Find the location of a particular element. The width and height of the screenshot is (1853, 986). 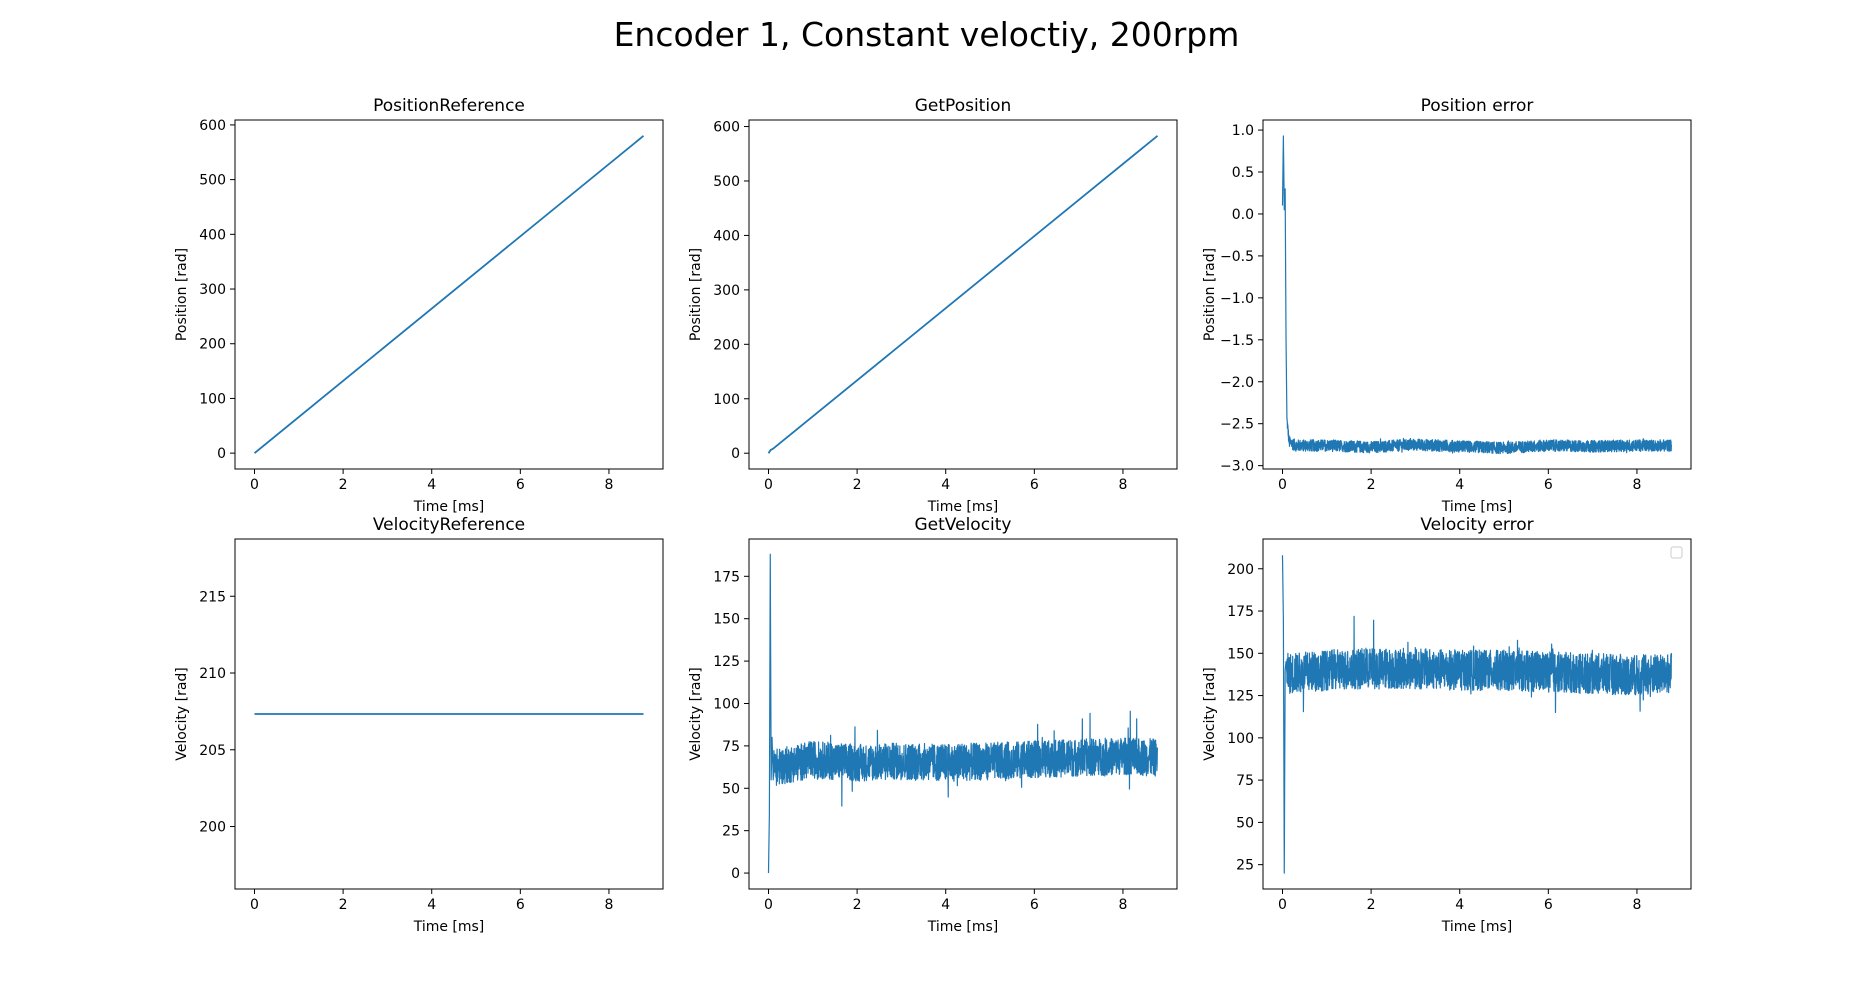

y-tick-label: −1.5 is located at coordinates (1237, 341).